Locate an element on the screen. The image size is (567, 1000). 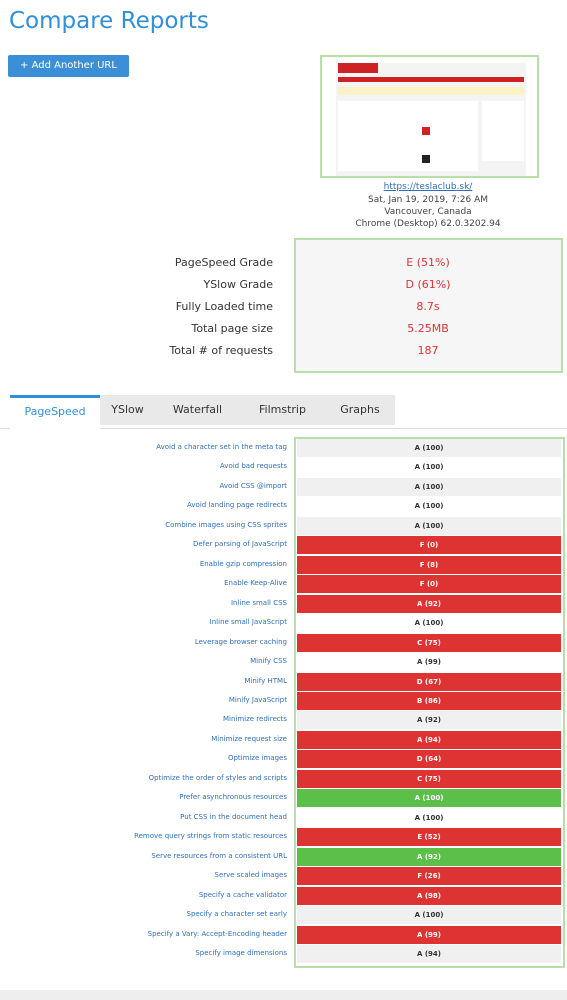
tab-bar is located at coordinates (283, 412).